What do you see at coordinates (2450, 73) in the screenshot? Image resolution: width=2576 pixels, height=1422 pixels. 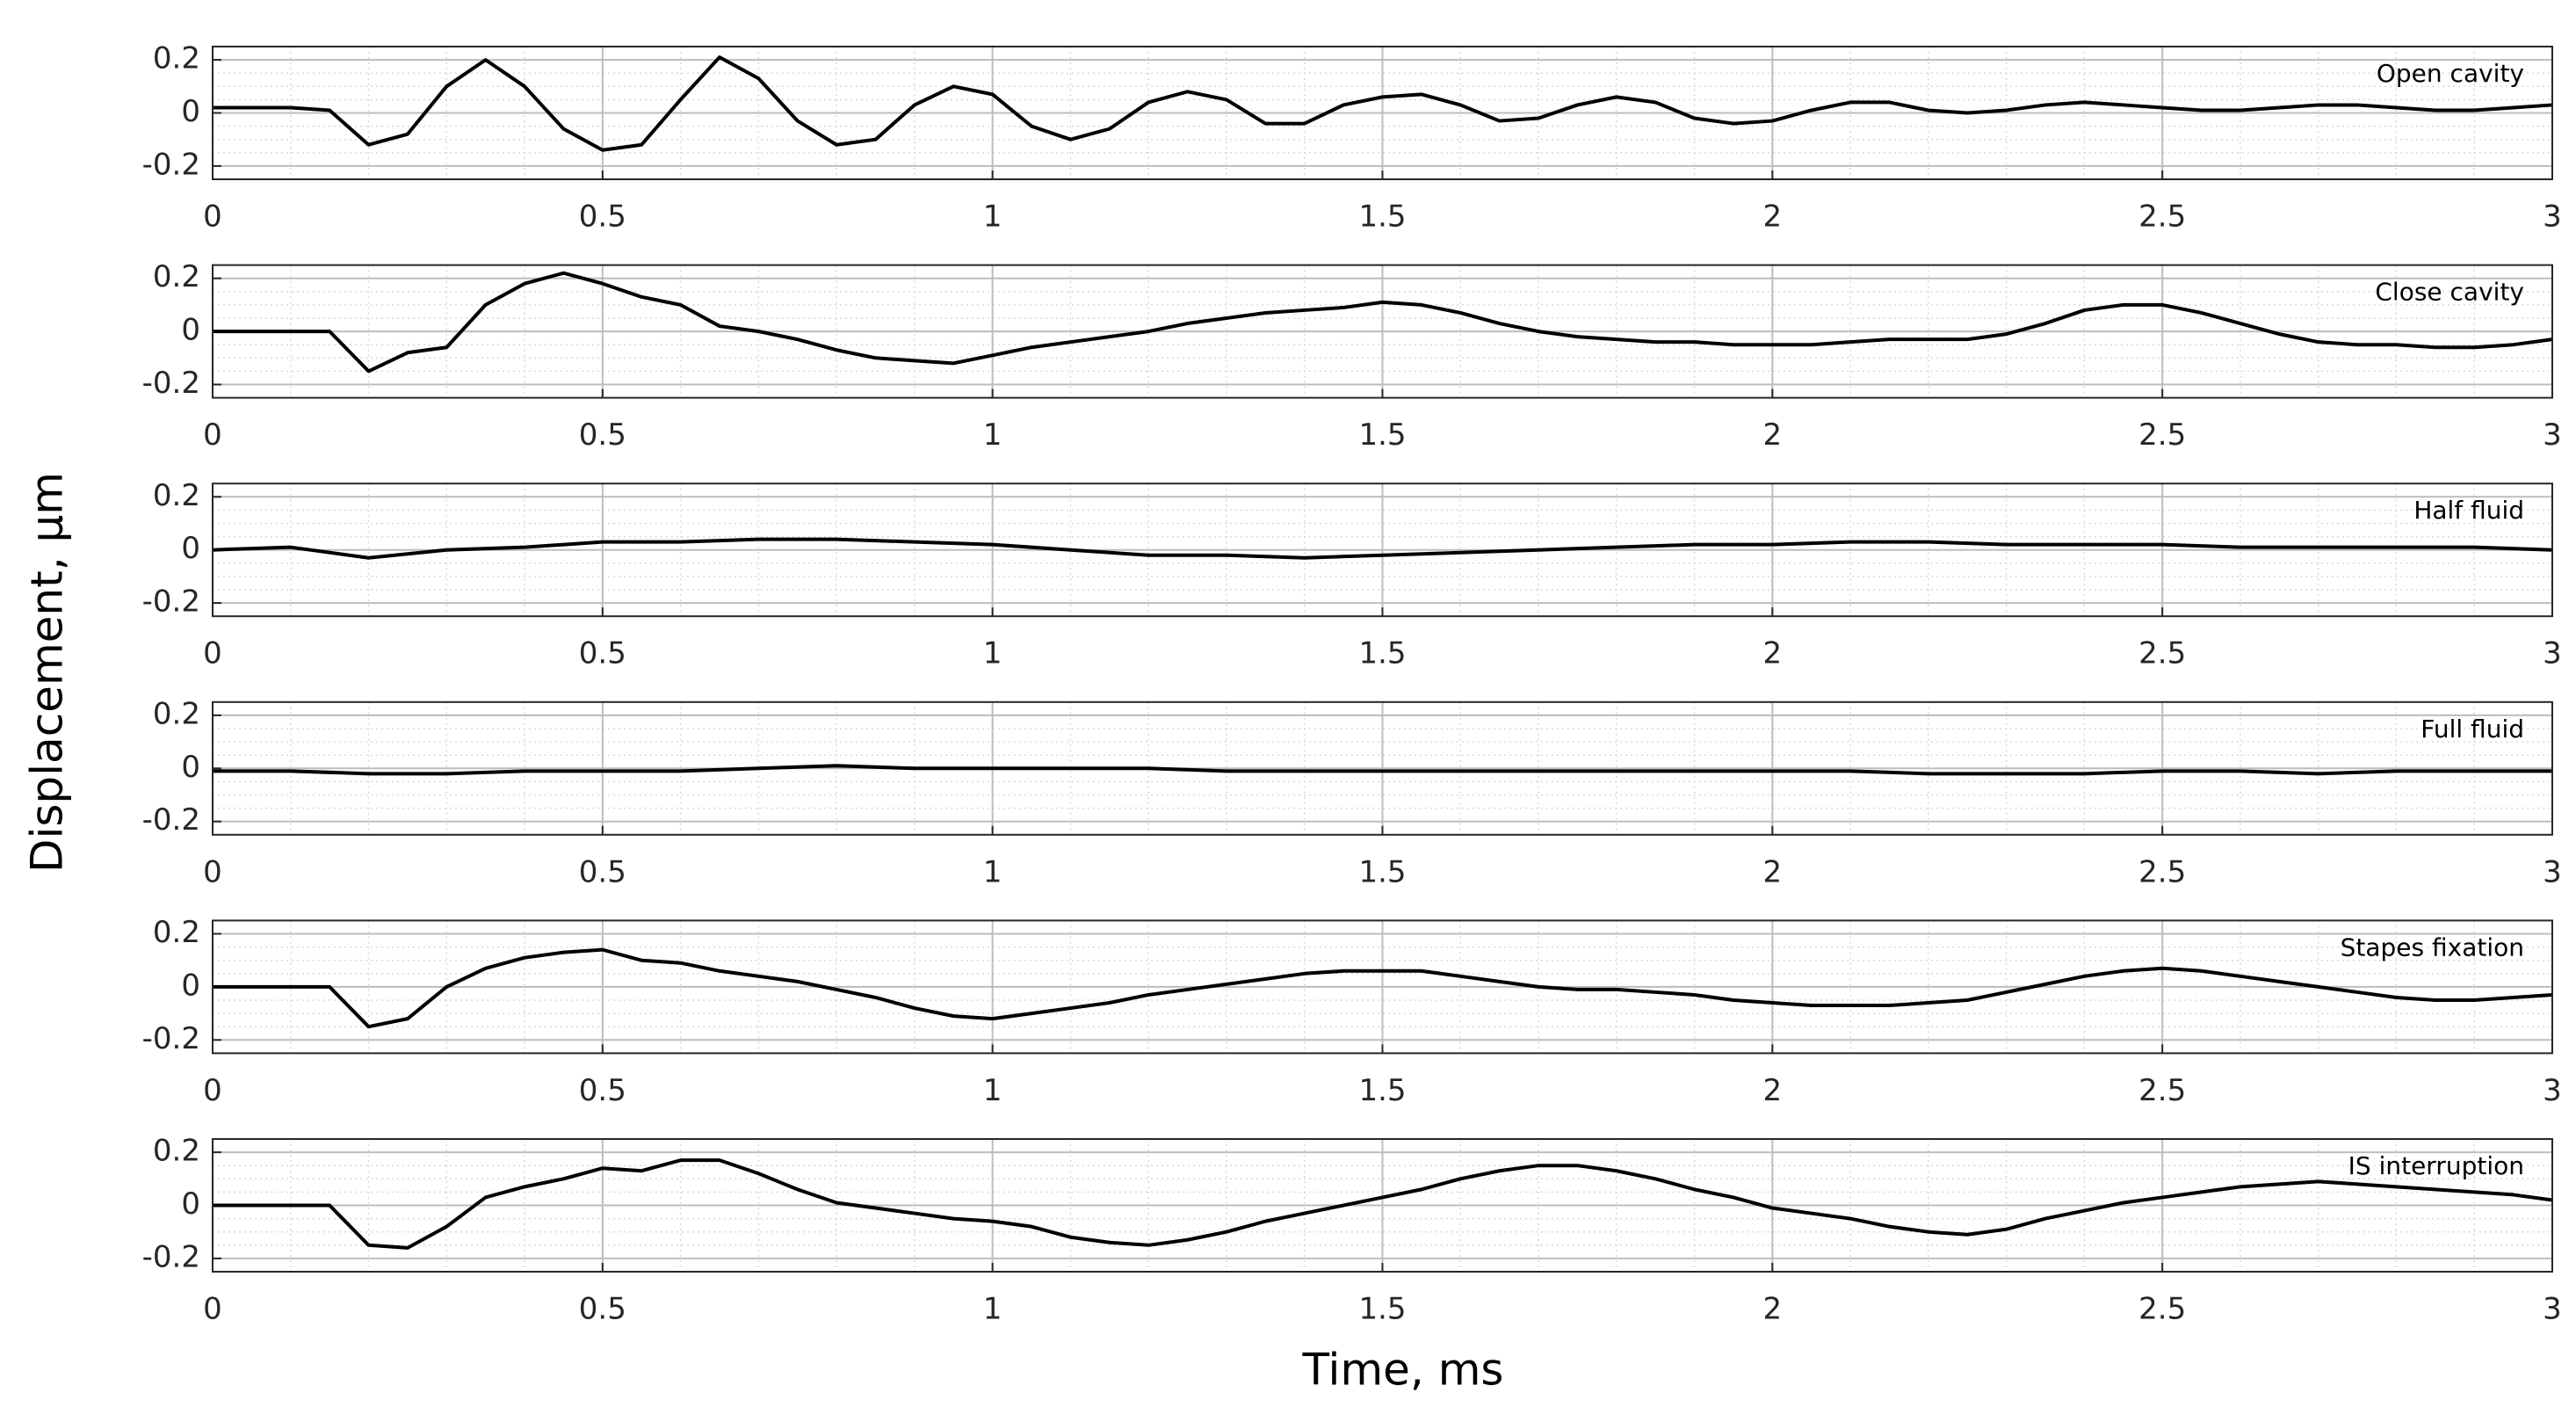 I see `panel-label: Open cavity` at bounding box center [2450, 73].